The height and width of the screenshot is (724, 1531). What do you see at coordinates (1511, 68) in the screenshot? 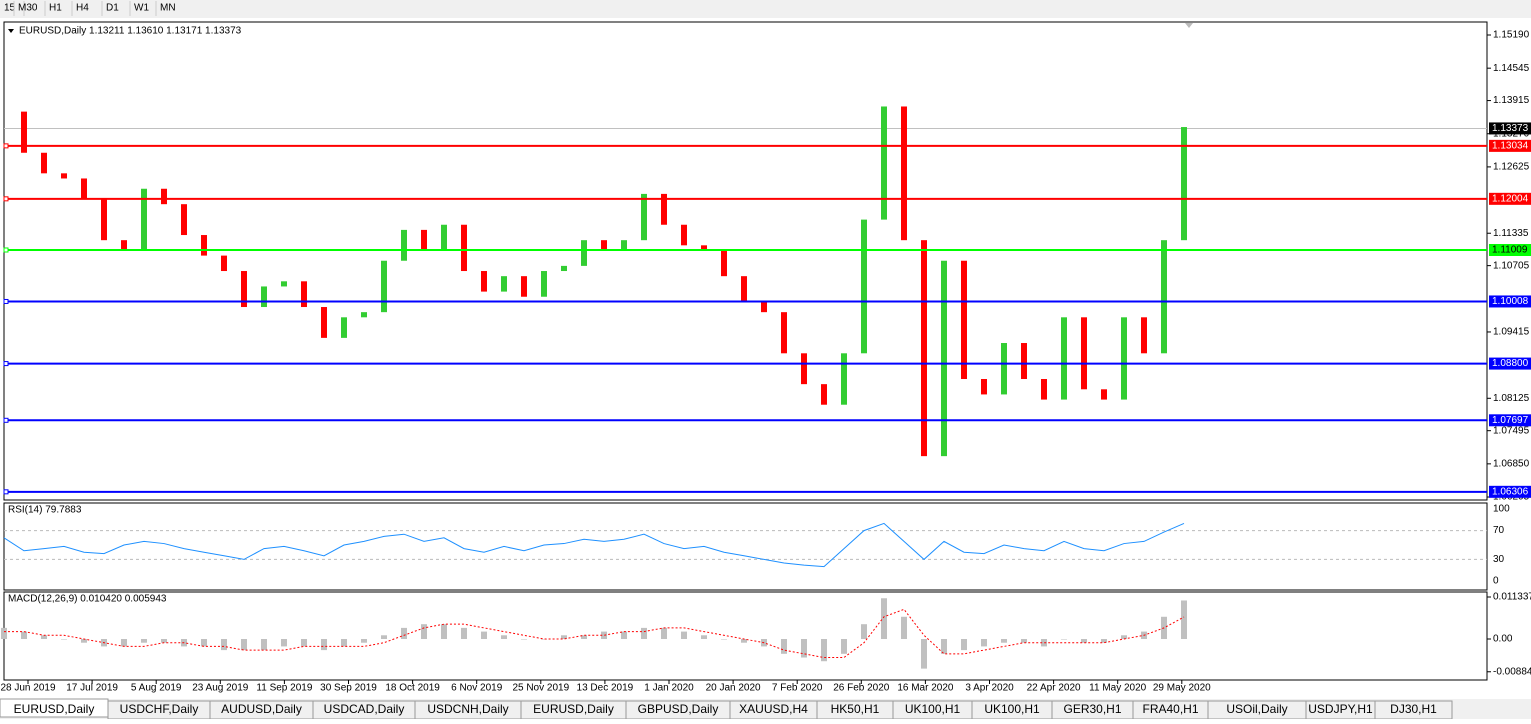
I see `price-label: 1.14545` at bounding box center [1511, 68].